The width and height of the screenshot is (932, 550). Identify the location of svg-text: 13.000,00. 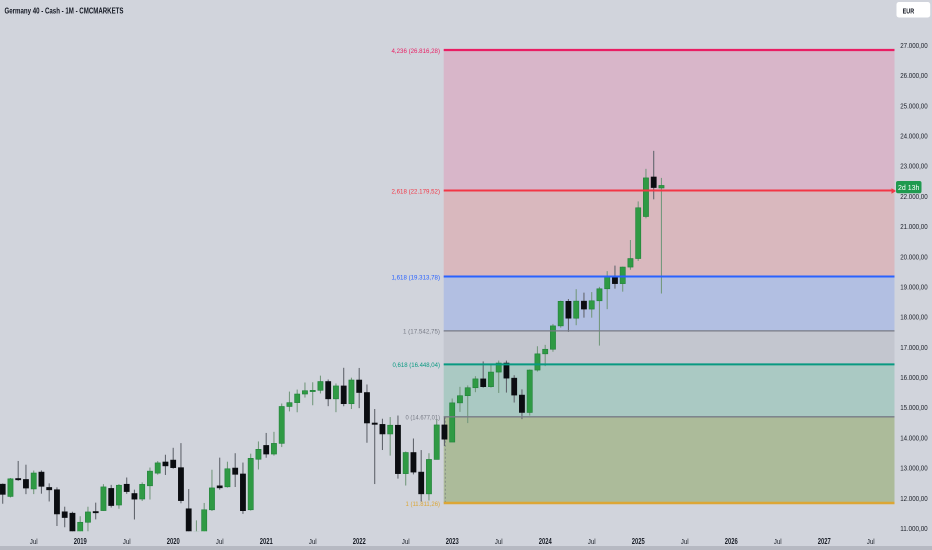
(914, 468).